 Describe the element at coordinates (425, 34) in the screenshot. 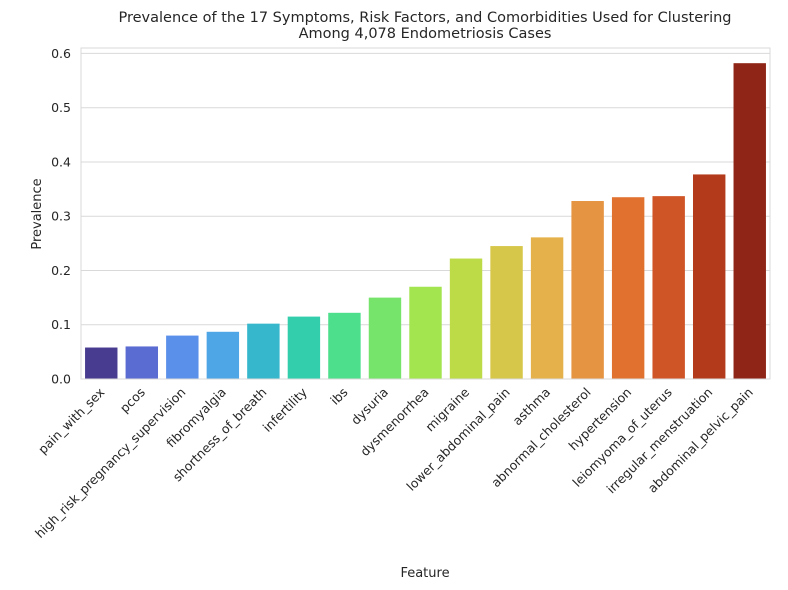

I see `chart-title-line2: Among 4,078 Endometriosis Cases` at that location.